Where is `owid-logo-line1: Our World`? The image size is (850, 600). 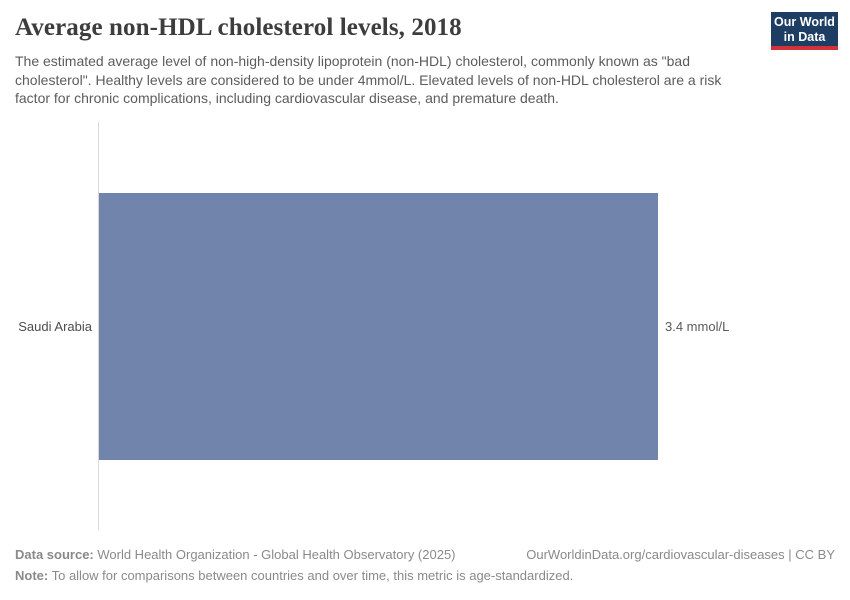 owid-logo-line1: Our World is located at coordinates (804, 22).